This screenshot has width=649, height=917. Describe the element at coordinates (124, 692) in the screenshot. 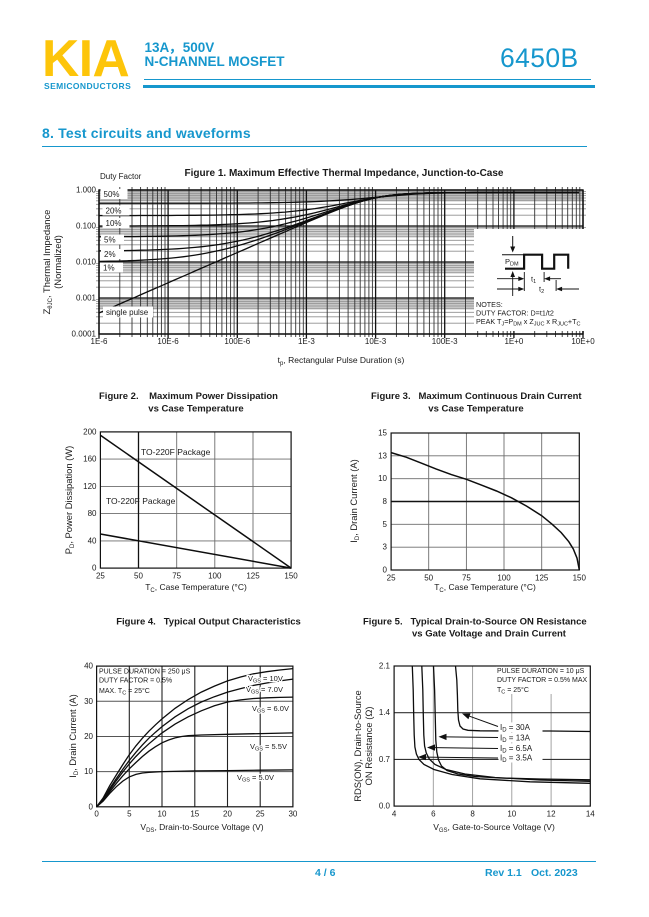

I see `svg-text: MAX. TC = 25°C` at that location.